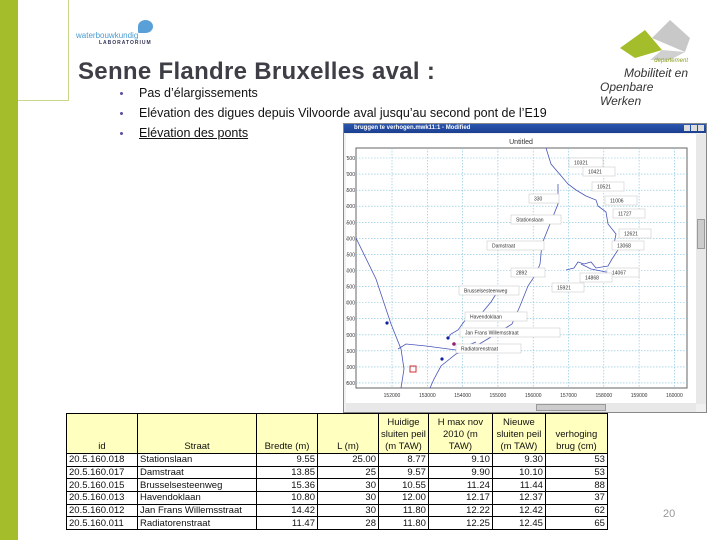 The height and width of the screenshot is (540, 720). Describe the element at coordinates (460, 485) in the screenshot. I see `table-cell: 11.24` at that location.